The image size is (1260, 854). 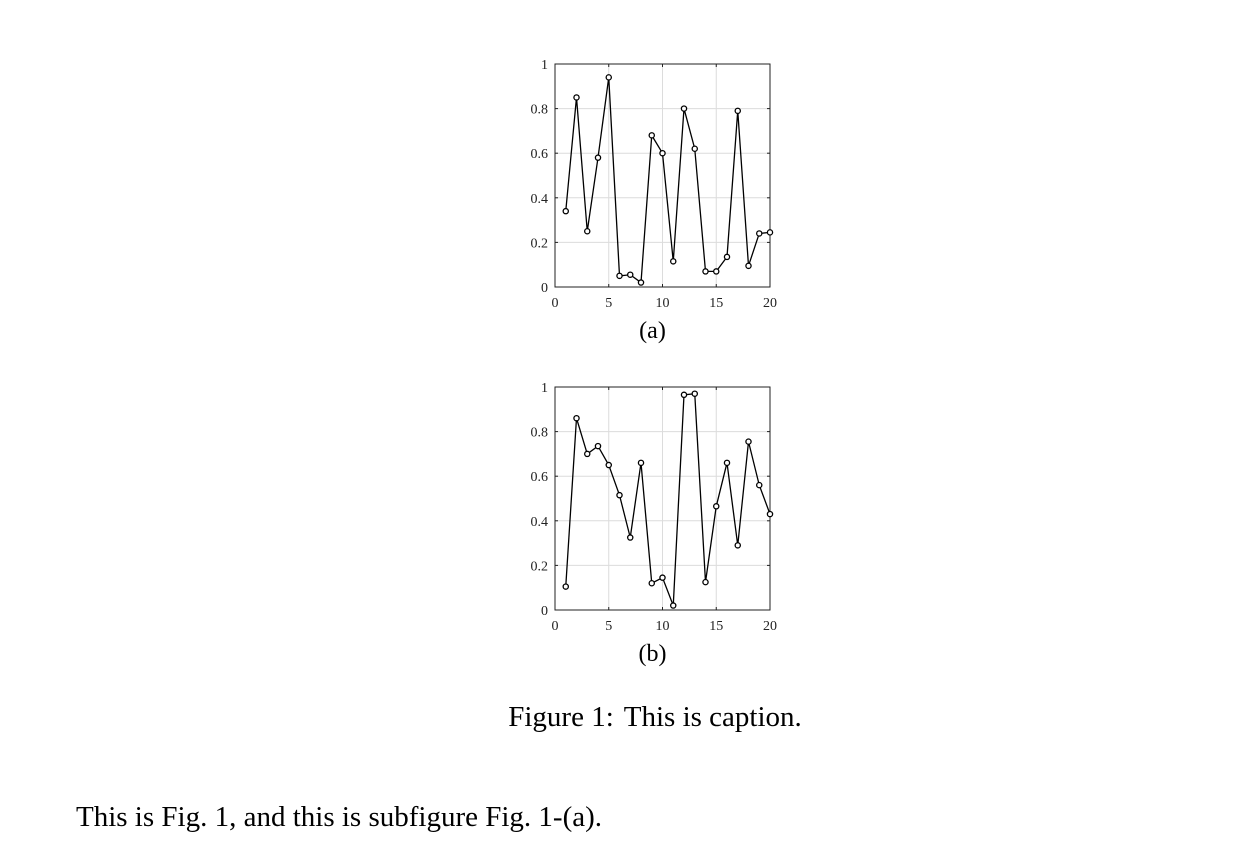 I want to click on subplot-b: 0 5 10 15 20 0 0.2 0.4 0.6 0.8 1, so click(x=654, y=507).